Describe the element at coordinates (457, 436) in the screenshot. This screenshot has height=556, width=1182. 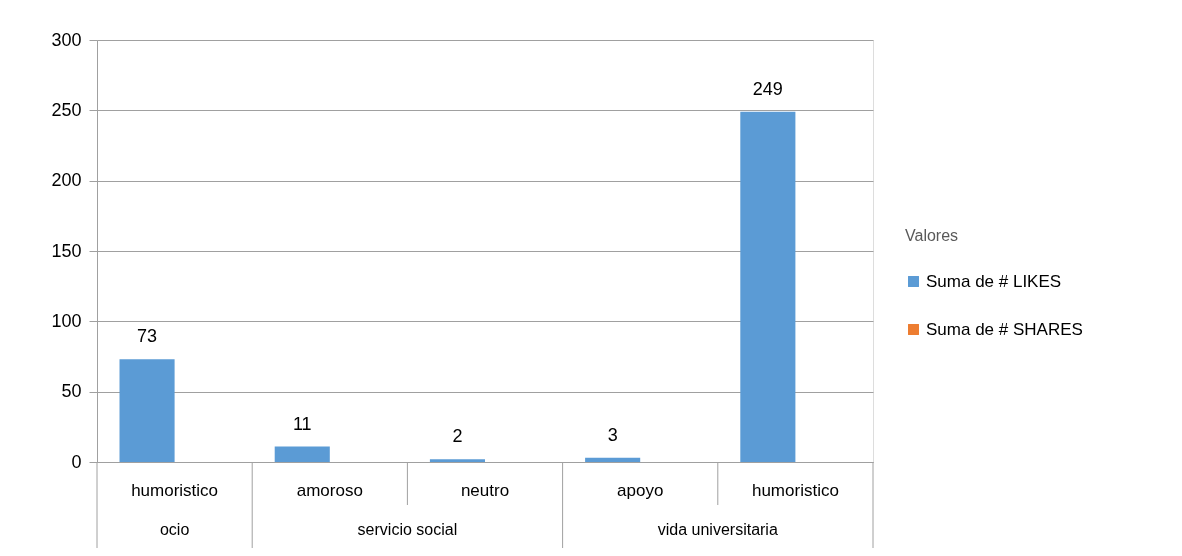
I see `data-label: 2` at that location.